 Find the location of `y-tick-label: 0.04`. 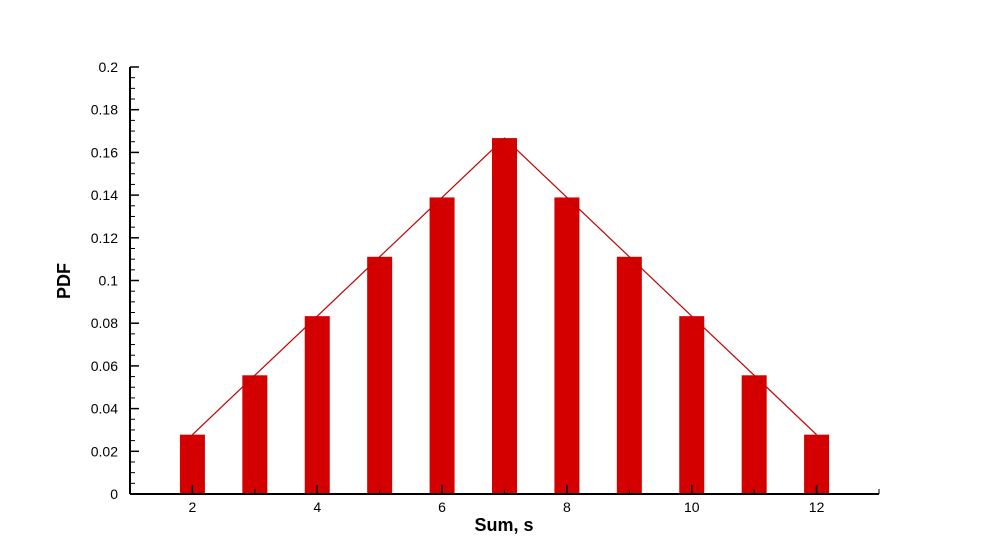

y-tick-label: 0.04 is located at coordinates (104, 409).